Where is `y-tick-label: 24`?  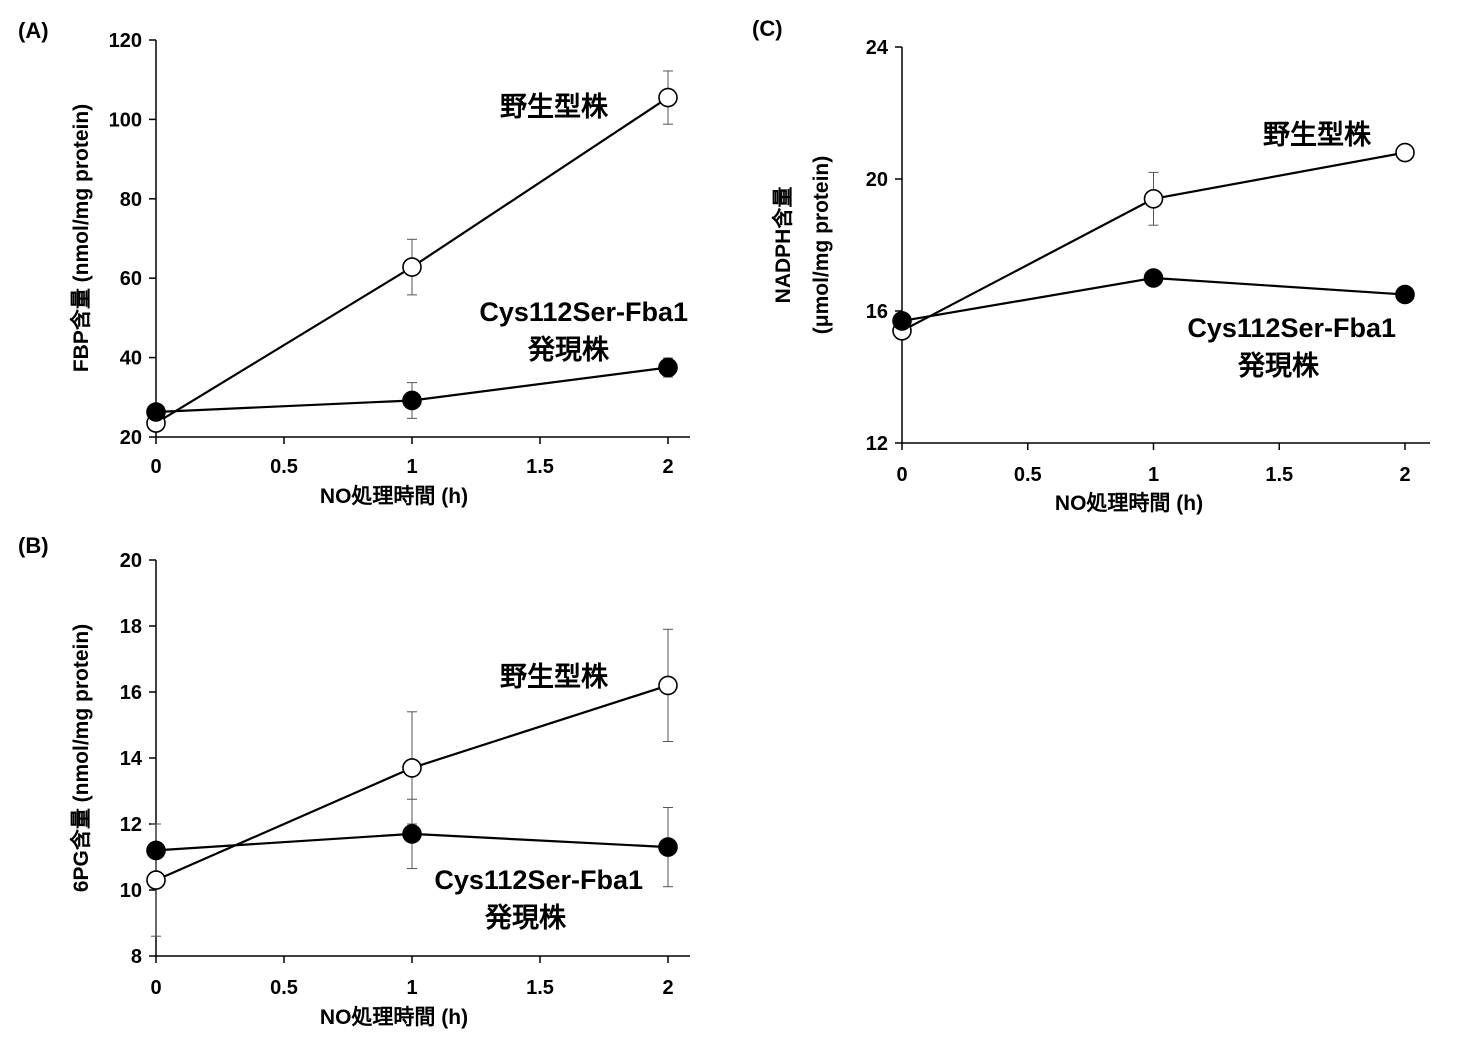 y-tick-label: 24 is located at coordinates (877, 48).